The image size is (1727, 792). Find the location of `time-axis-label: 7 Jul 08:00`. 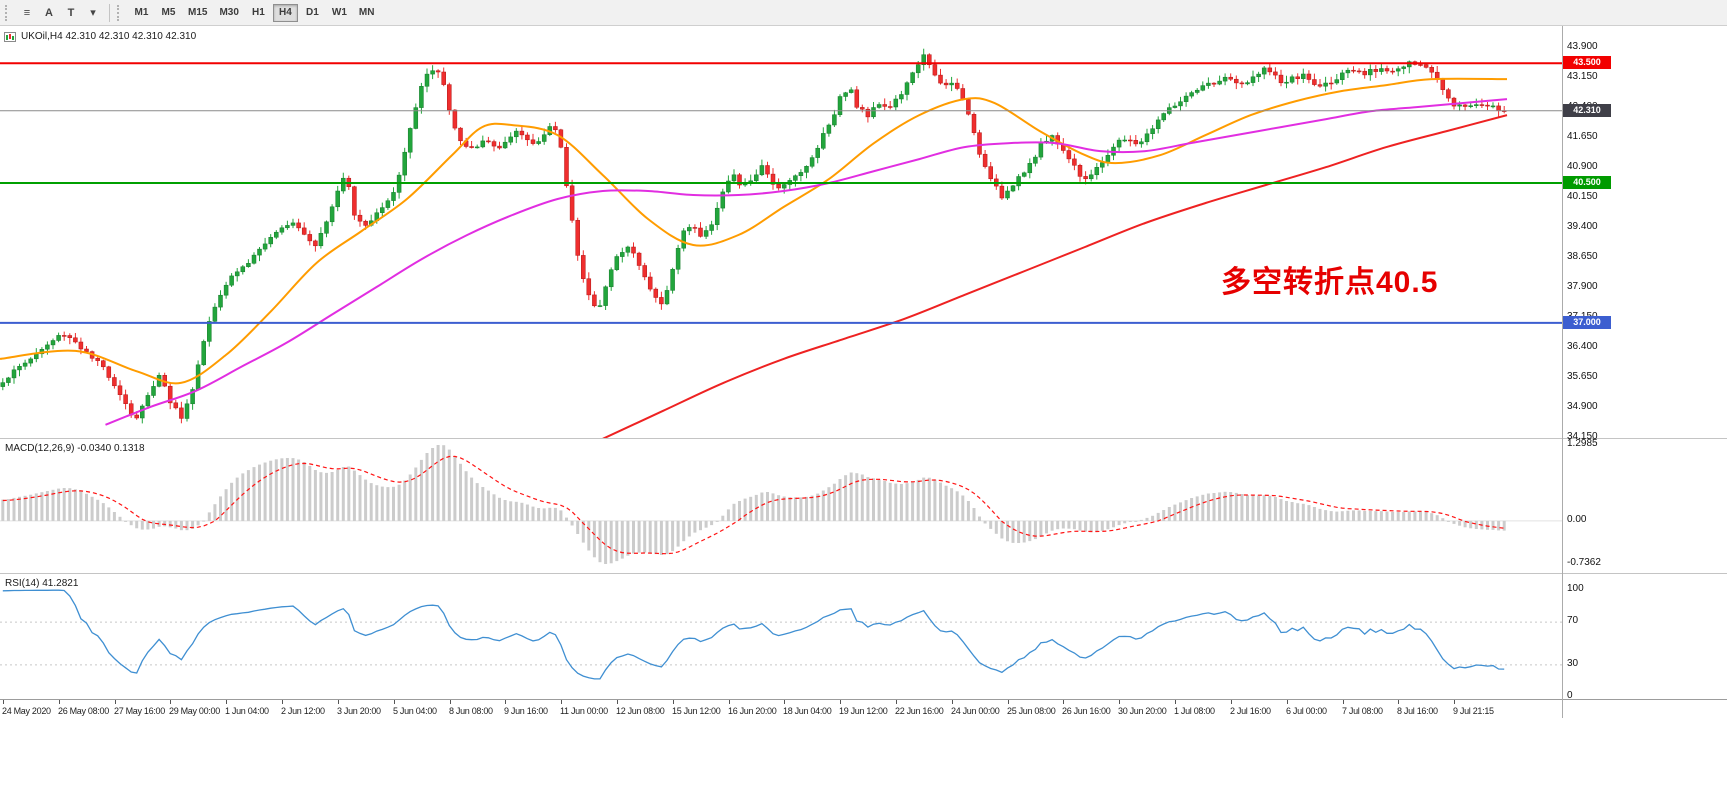

time-axis-label: 7 Jul 08:00 is located at coordinates (1362, 711).